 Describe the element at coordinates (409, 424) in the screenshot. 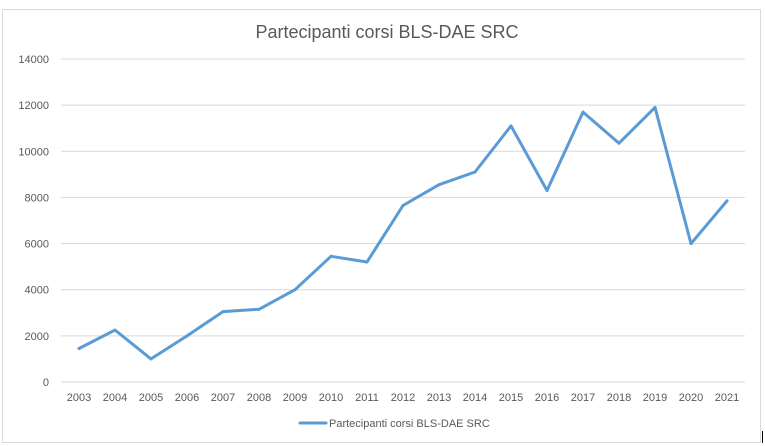

I see `legend-label: Partecipanti corsi BLS-DAE SRC` at that location.